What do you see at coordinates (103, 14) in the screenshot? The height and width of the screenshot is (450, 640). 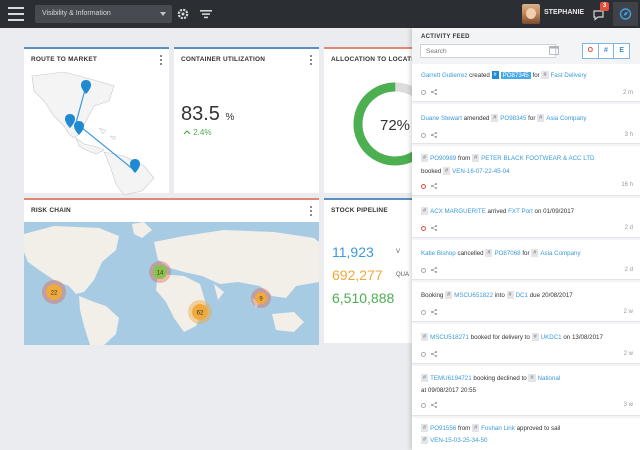 I see `view-select: Visibility & Information` at bounding box center [103, 14].